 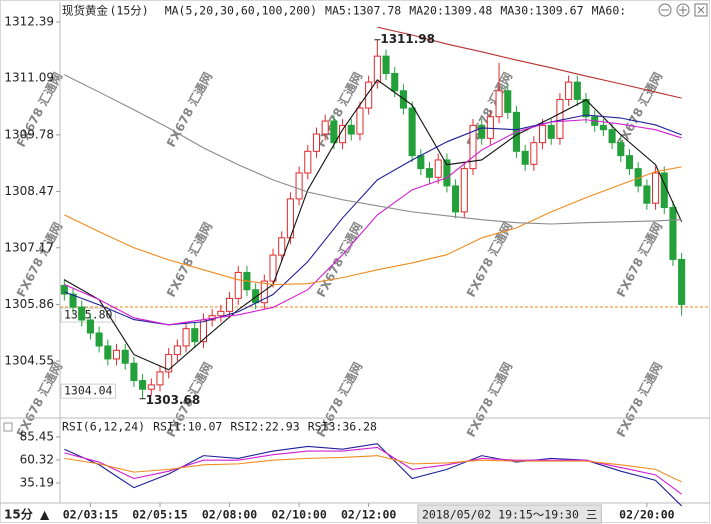 What do you see at coordinates (90, 515) in the screenshot?
I see `x-tick-label: 02/03:15` at bounding box center [90, 515].